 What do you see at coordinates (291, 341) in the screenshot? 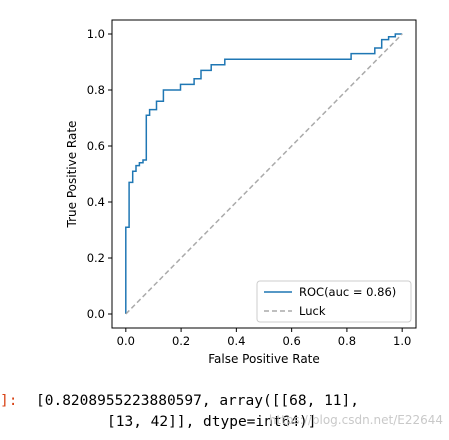
I see `x-tick-label: 0.6` at bounding box center [291, 341].